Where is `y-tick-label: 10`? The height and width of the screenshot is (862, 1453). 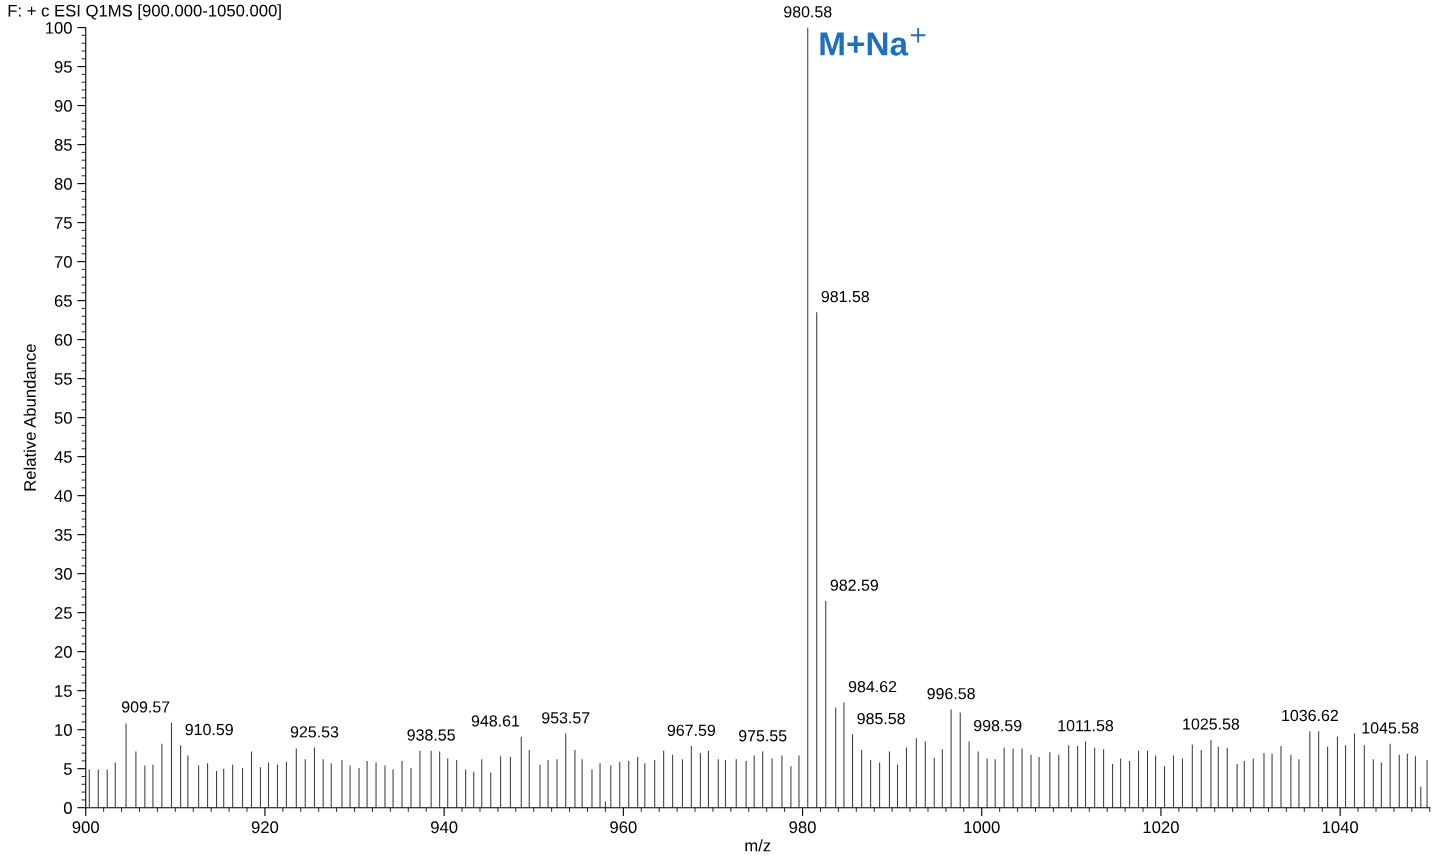 y-tick-label: 10 is located at coordinates (63, 730).